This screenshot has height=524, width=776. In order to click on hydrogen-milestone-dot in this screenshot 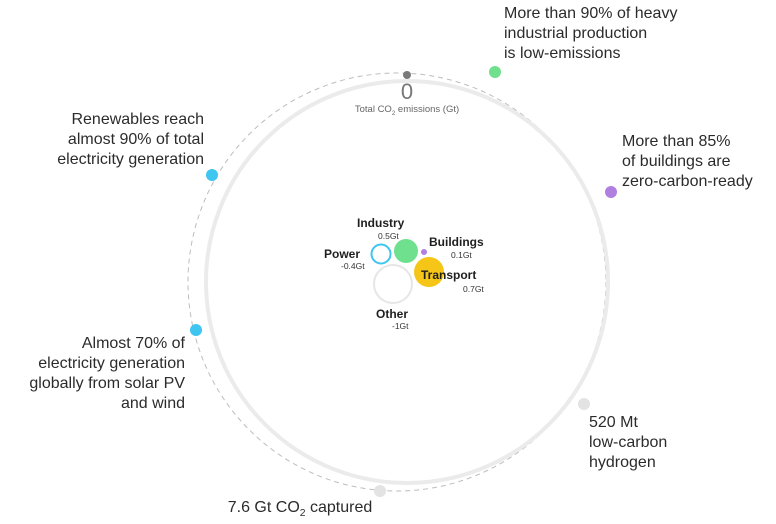, I will do `click(584, 404)`.